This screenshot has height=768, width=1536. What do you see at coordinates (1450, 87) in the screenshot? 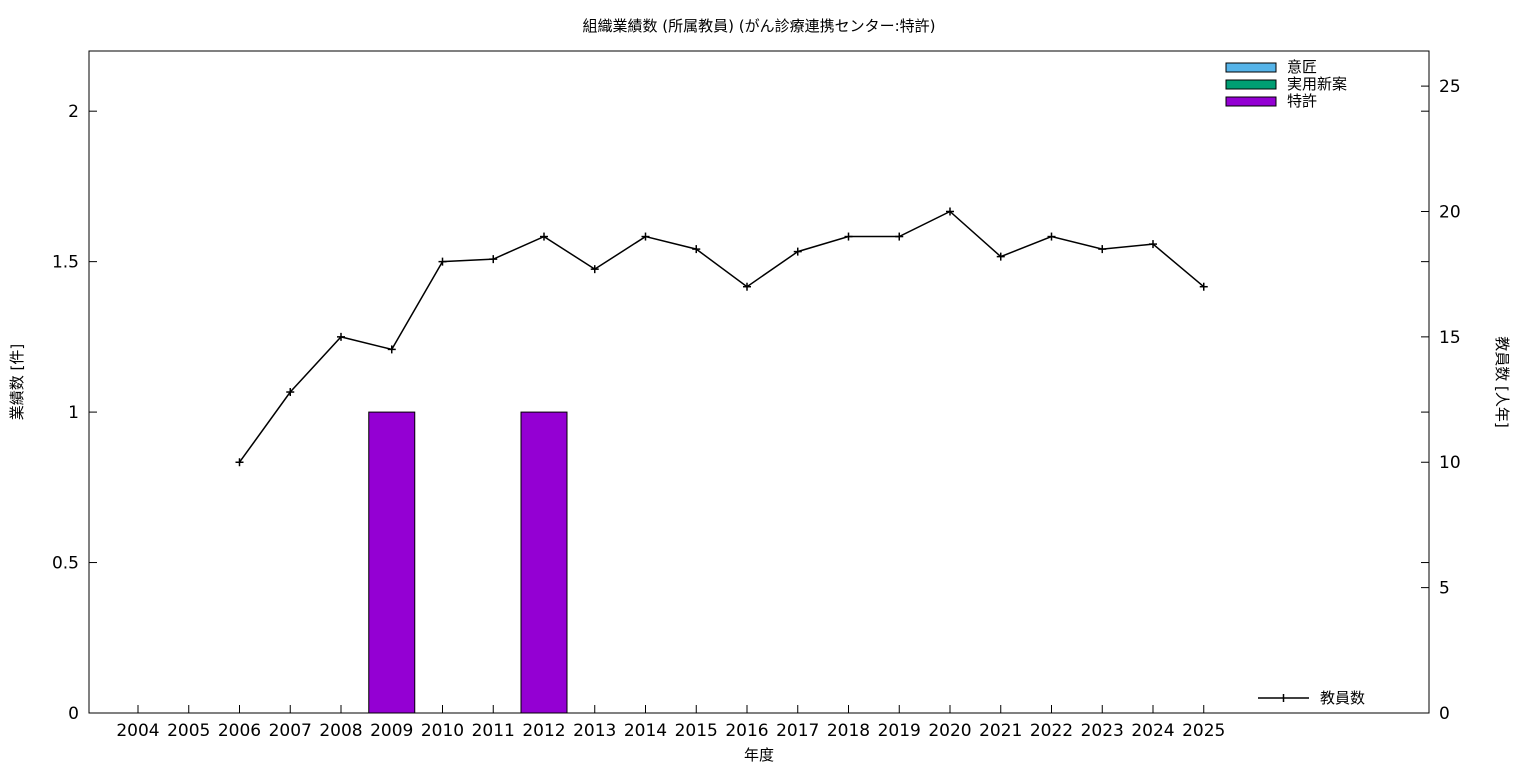
I see `y2-tick-label: 25` at bounding box center [1450, 87].